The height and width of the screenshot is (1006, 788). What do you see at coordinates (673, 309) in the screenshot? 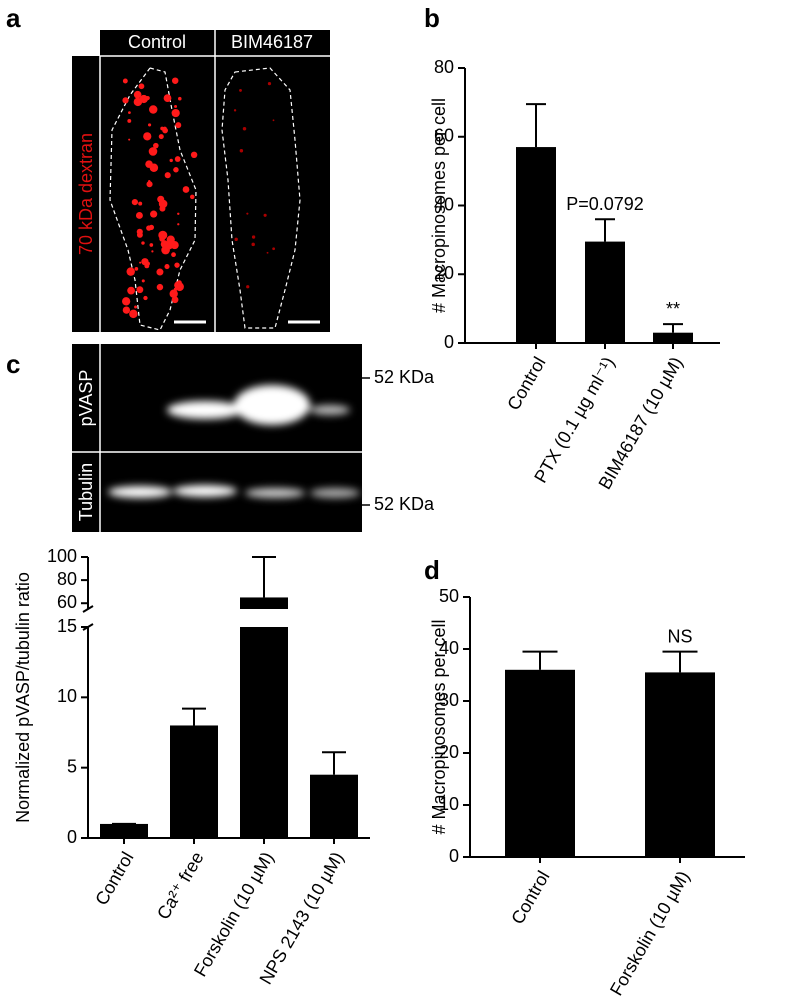
I see `annotation: **` at bounding box center [673, 309].